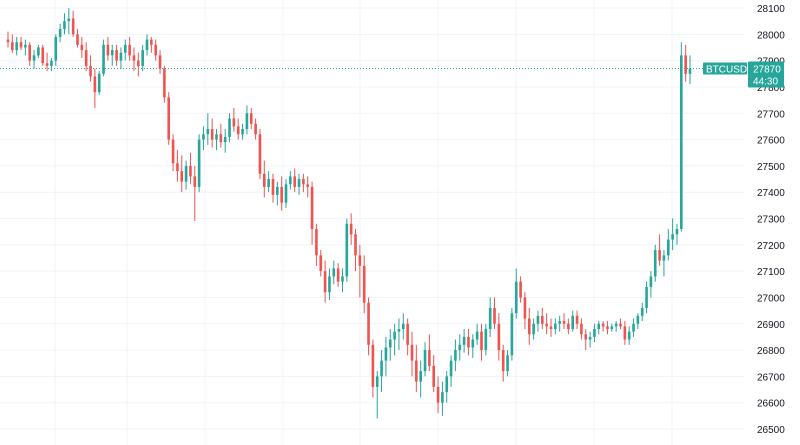 The height and width of the screenshot is (445, 800). I want to click on y-tick-label: 27500, so click(771, 167).